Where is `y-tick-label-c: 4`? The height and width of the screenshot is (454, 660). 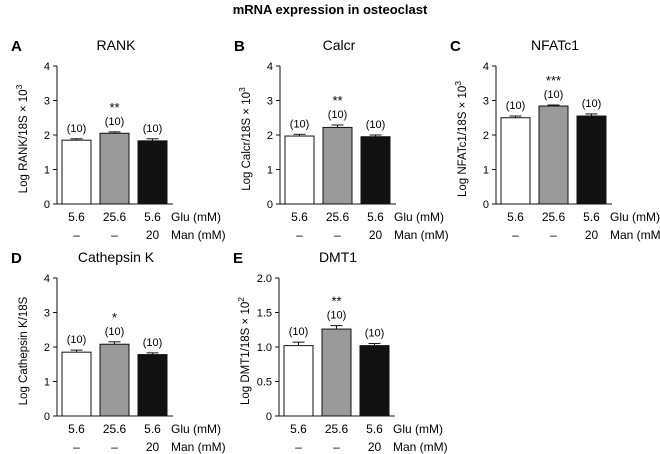
y-tick-label-c: 4 is located at coordinates (486, 67).